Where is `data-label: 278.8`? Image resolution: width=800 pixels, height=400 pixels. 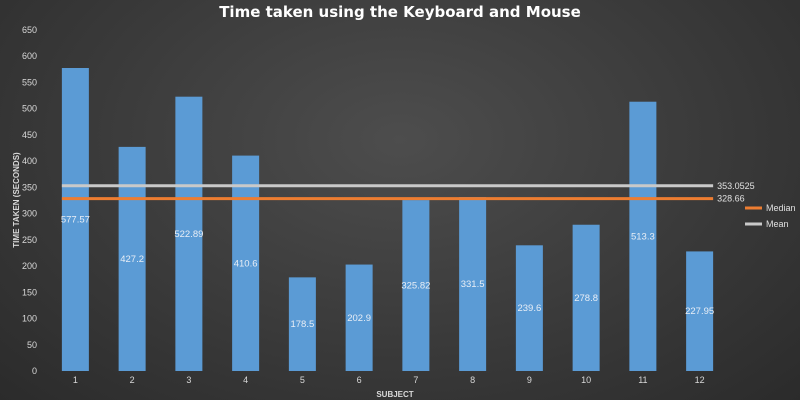
data-label: 278.8 is located at coordinates (586, 298).